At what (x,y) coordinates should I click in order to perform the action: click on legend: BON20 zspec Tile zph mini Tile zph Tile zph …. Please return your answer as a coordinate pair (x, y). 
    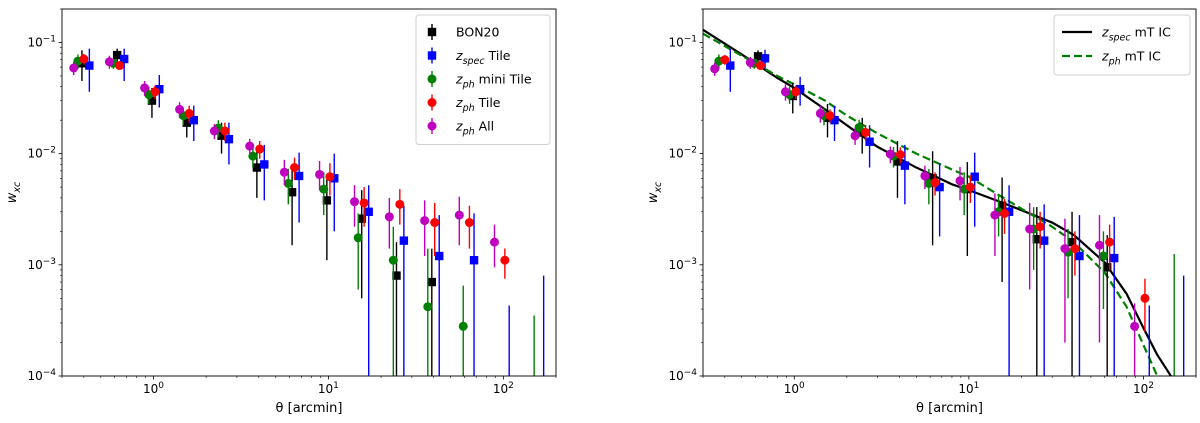
    Looking at the image, I should click on (483, 79).